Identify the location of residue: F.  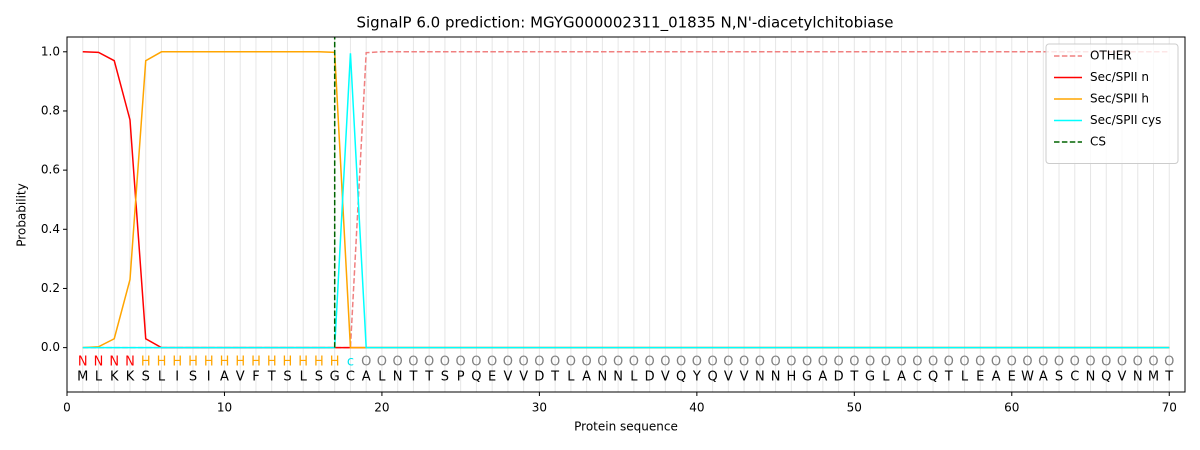
(255, 377).